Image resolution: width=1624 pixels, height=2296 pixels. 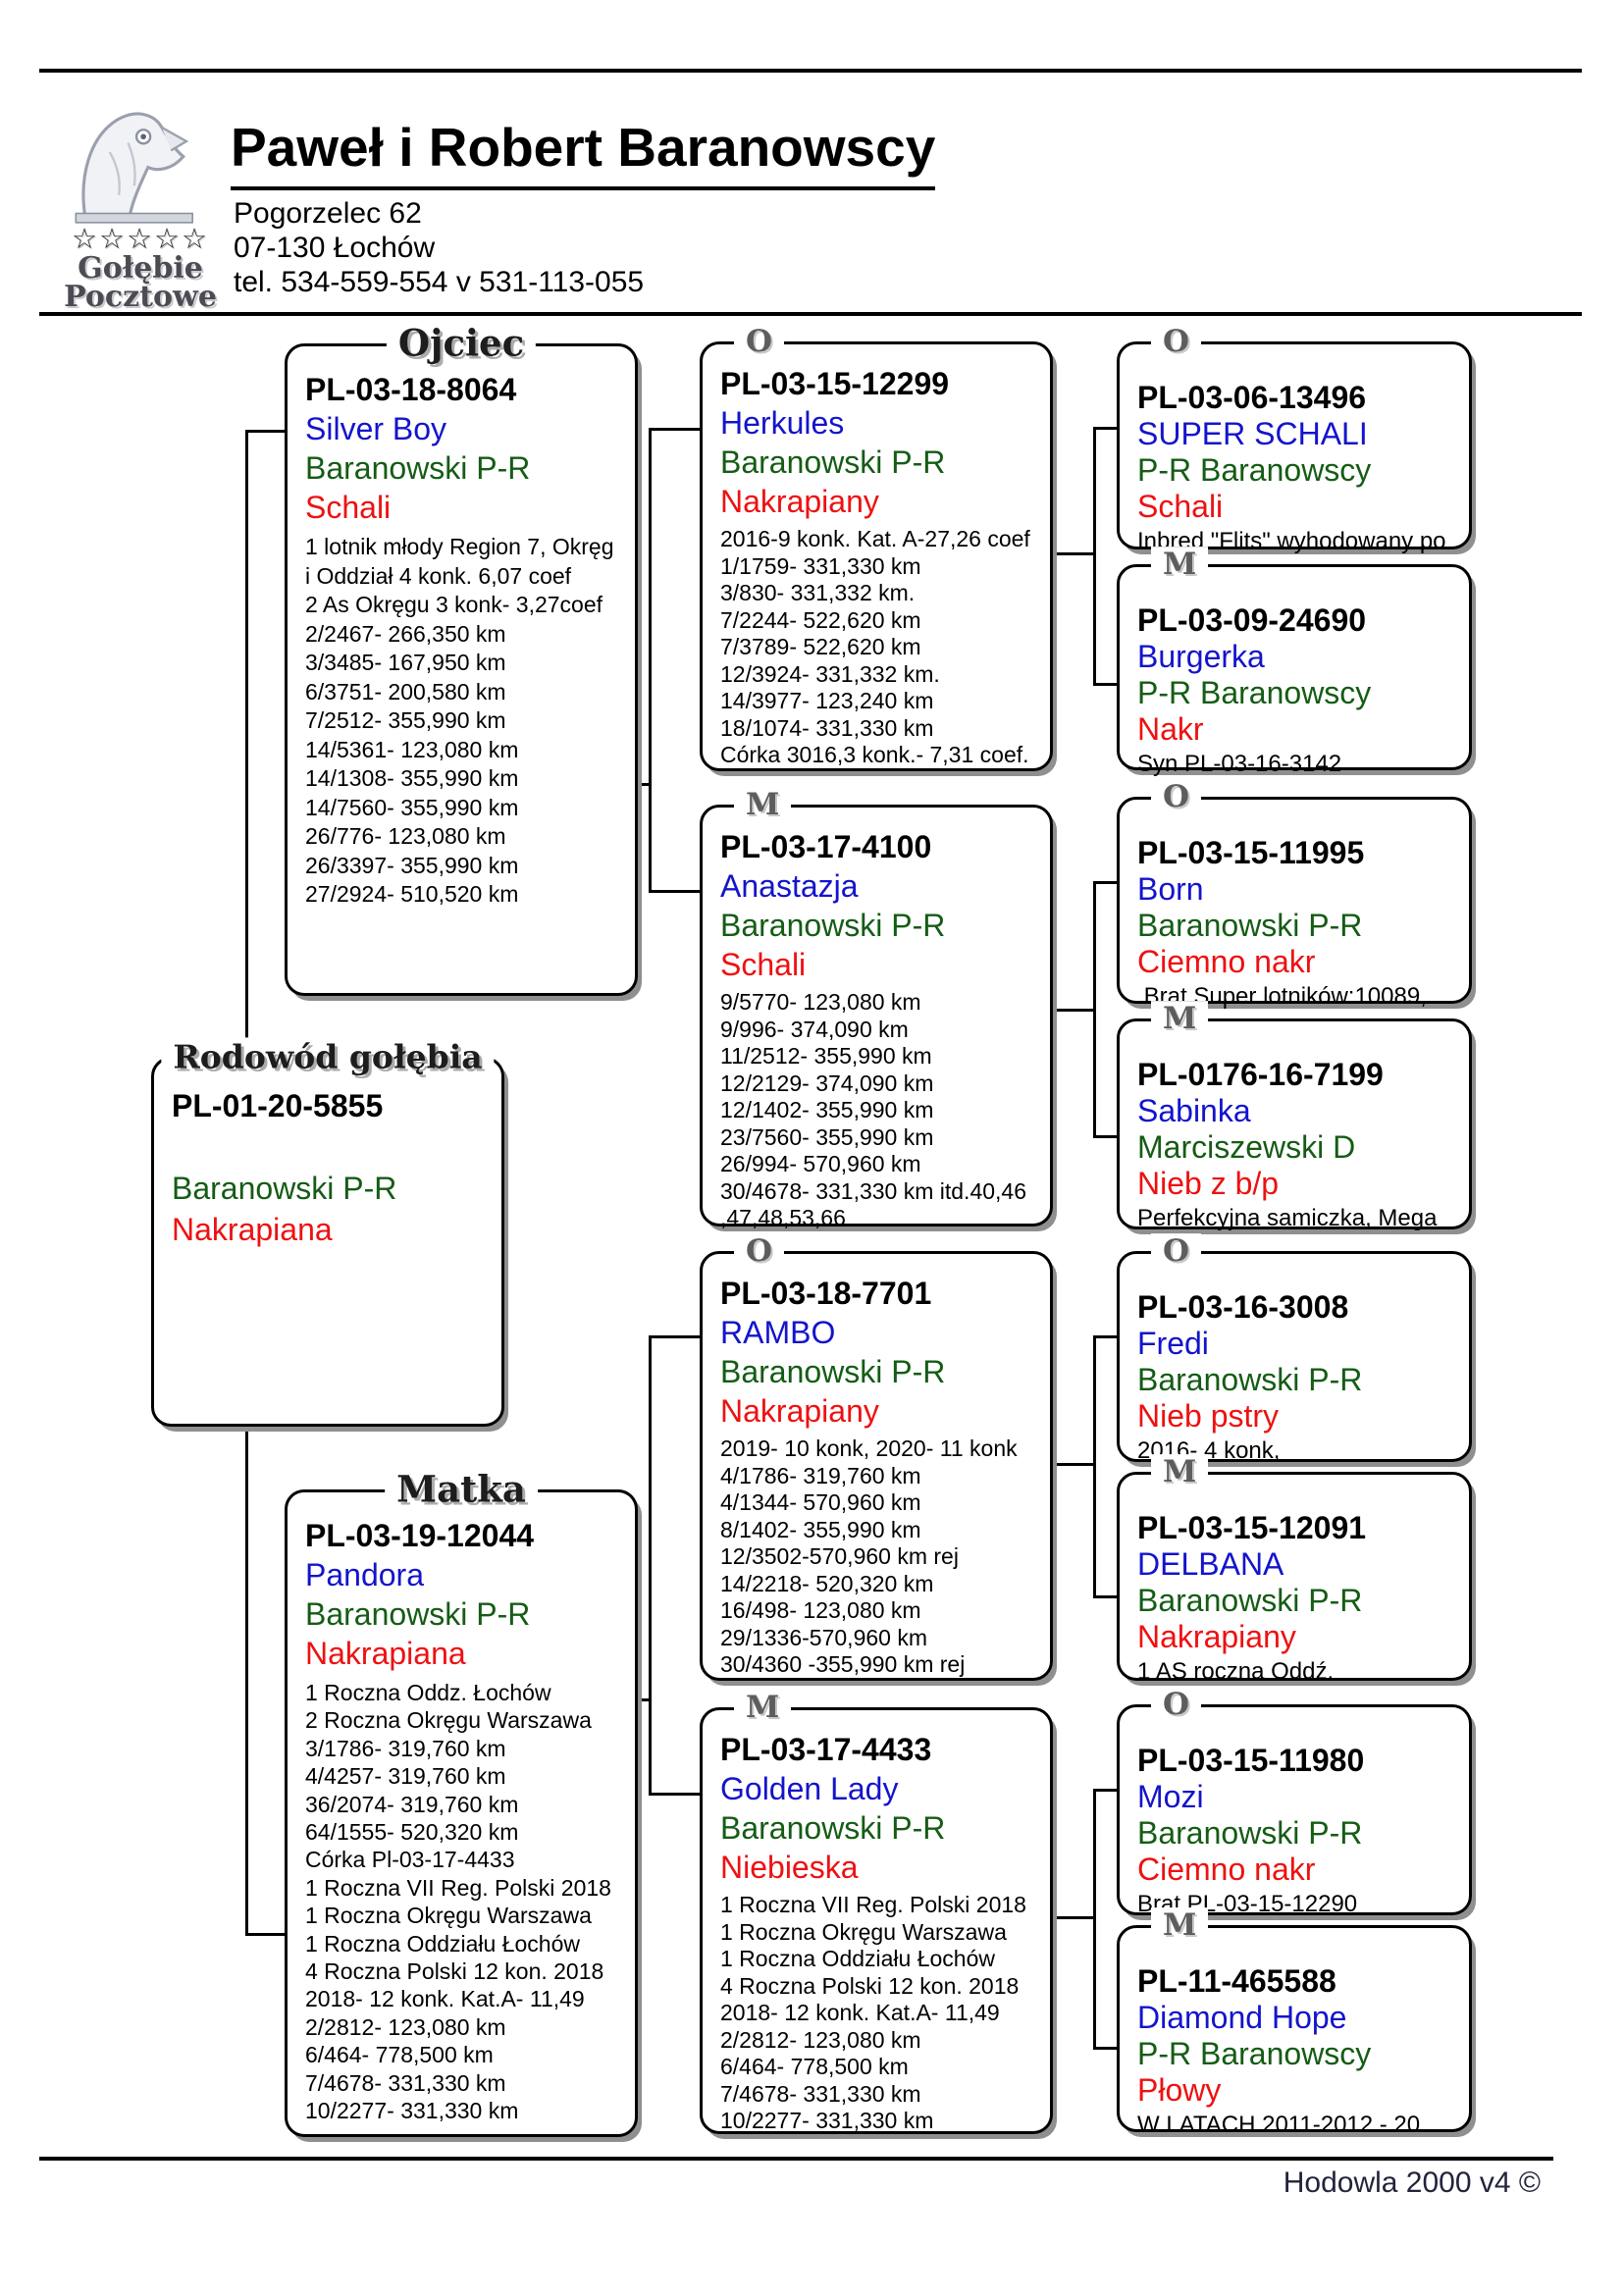 What do you see at coordinates (810, 71) in the screenshot?
I see `top-rule` at bounding box center [810, 71].